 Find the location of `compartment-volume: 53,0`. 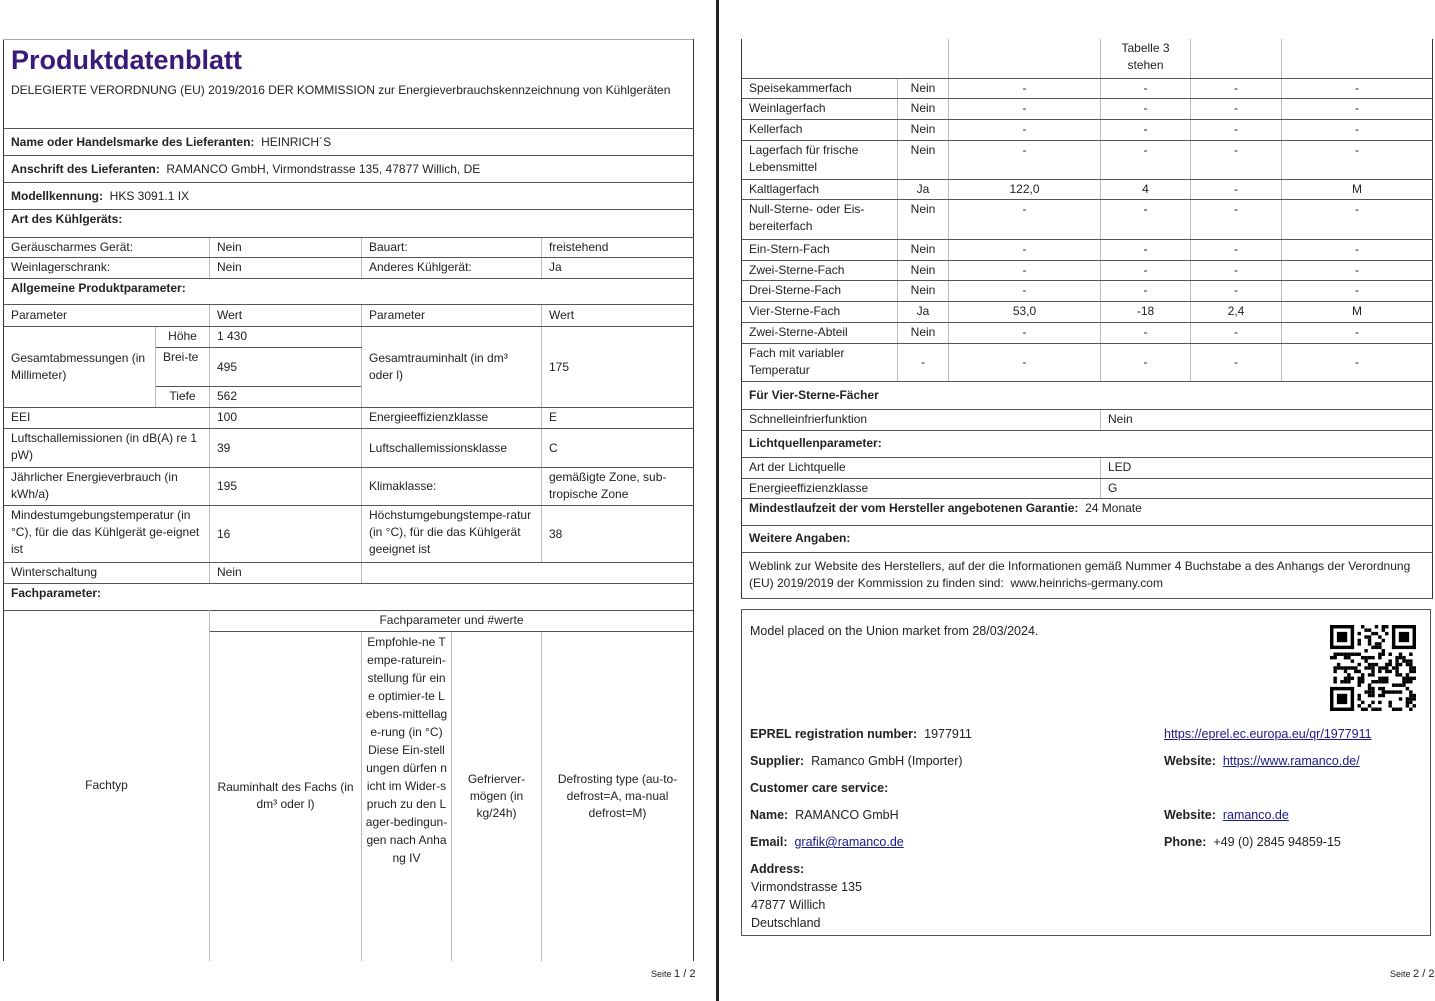

compartment-volume: 53,0 is located at coordinates (1024, 311).